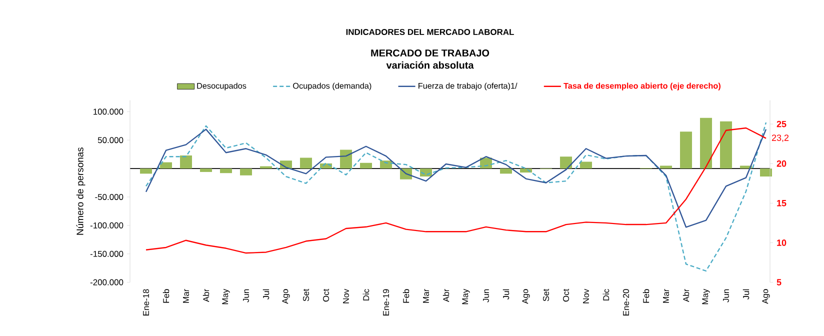 This screenshot has width=824, height=336. I want to click on y2-tick-label: 10, so click(781, 243).